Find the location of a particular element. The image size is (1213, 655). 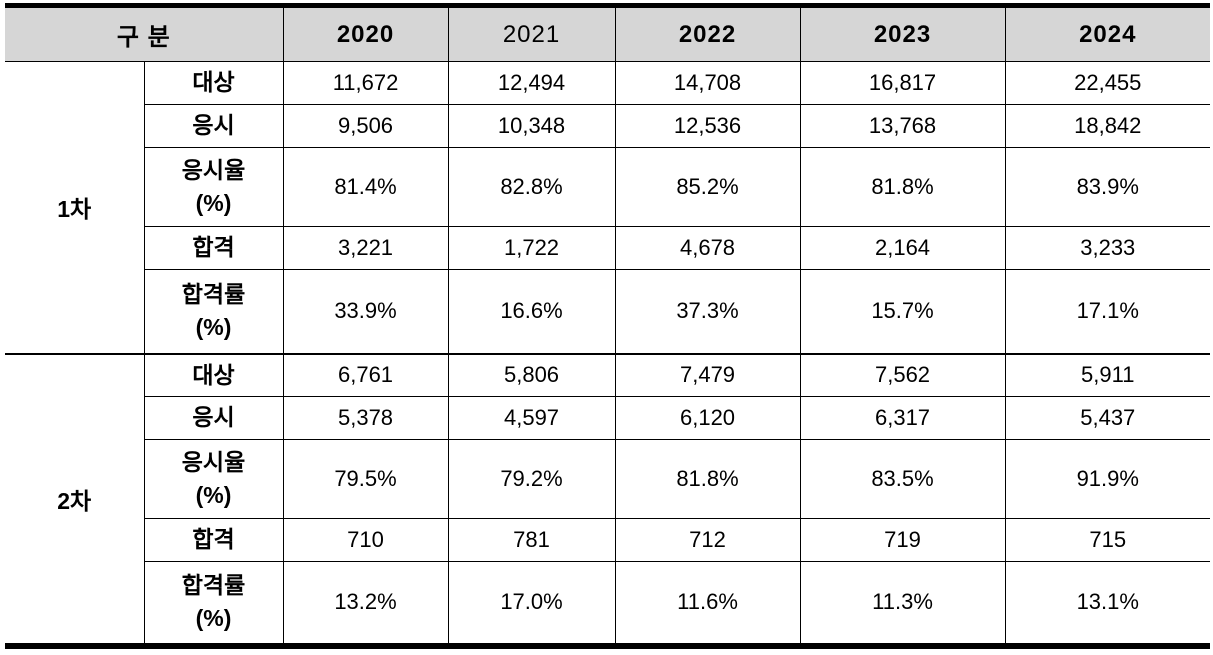

value-cell: 5,437 is located at coordinates (1107, 418).